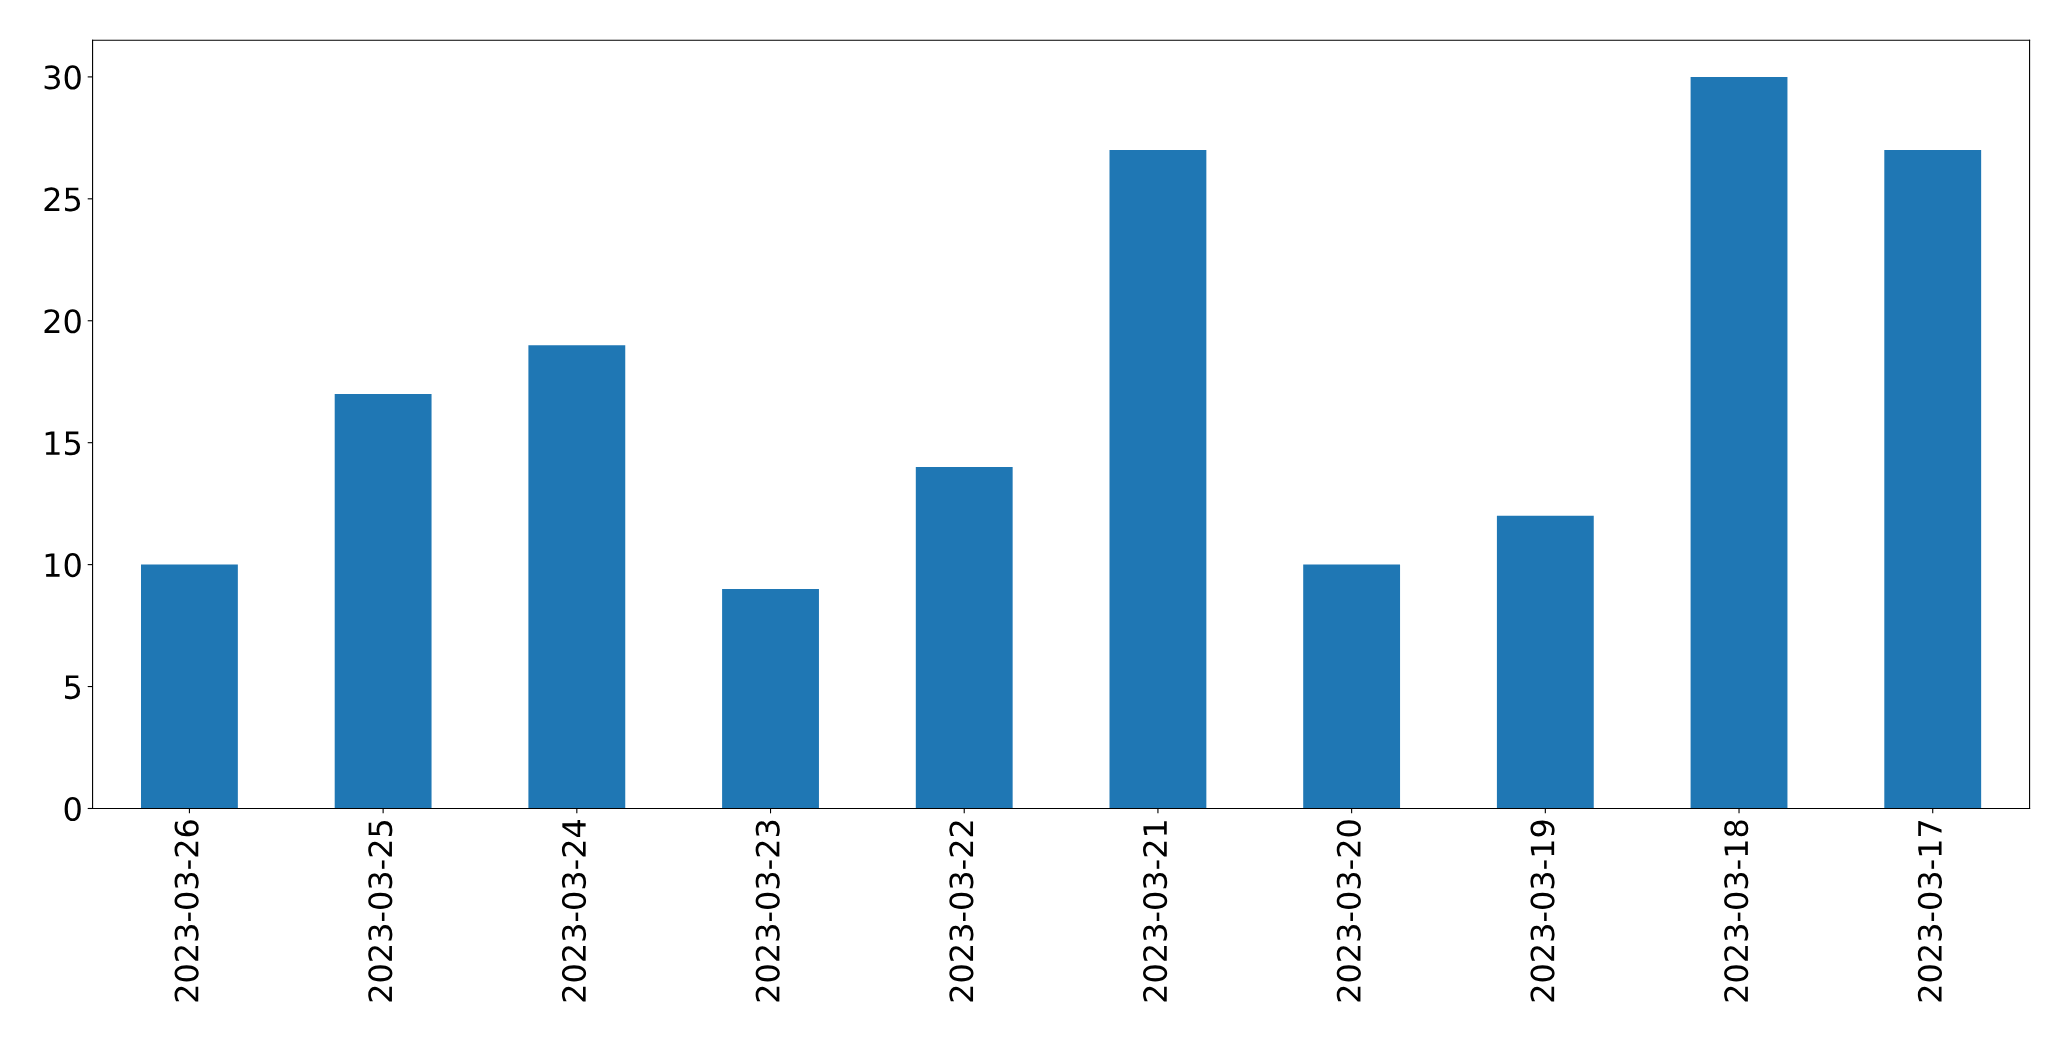  What do you see at coordinates (1736, 911) in the screenshot?
I see `x-tick-label: 2023-03-18` at bounding box center [1736, 911].